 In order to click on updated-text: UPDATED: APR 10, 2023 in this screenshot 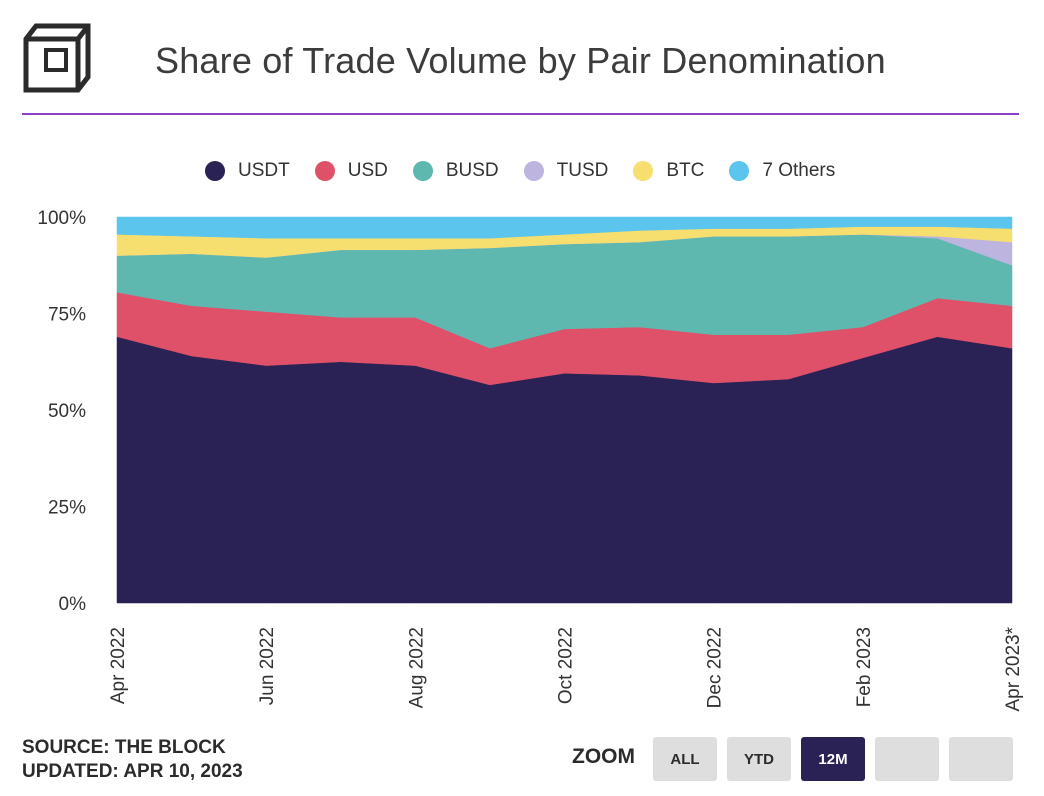, I will do `click(132, 771)`.